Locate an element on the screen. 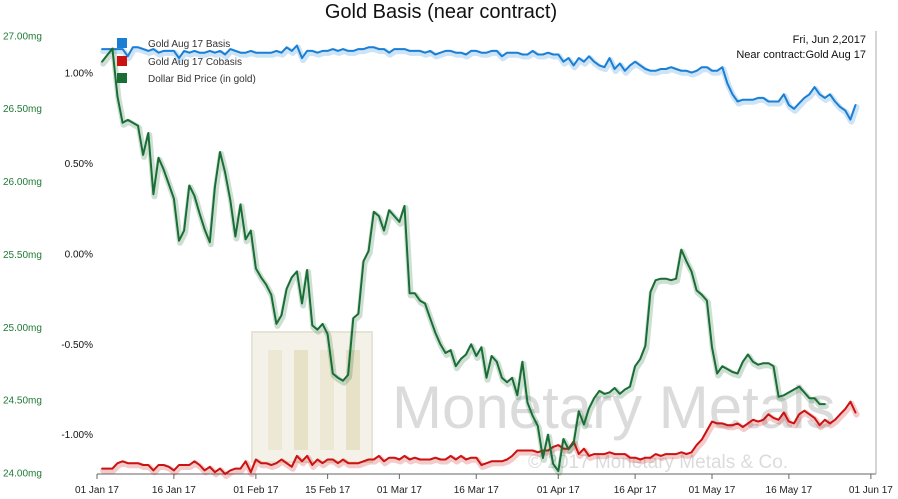 The image size is (898, 499). watermark-copyright: © 2017 Monetary Metals & Co. is located at coordinates (658, 462).